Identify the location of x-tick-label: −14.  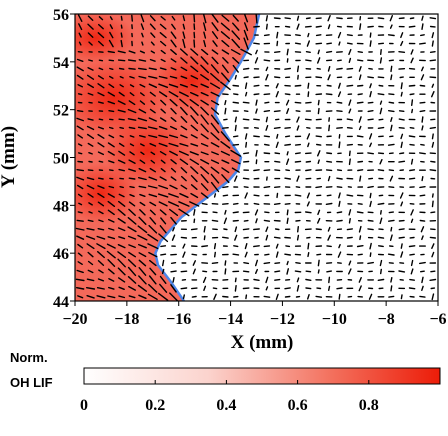
(230, 319).